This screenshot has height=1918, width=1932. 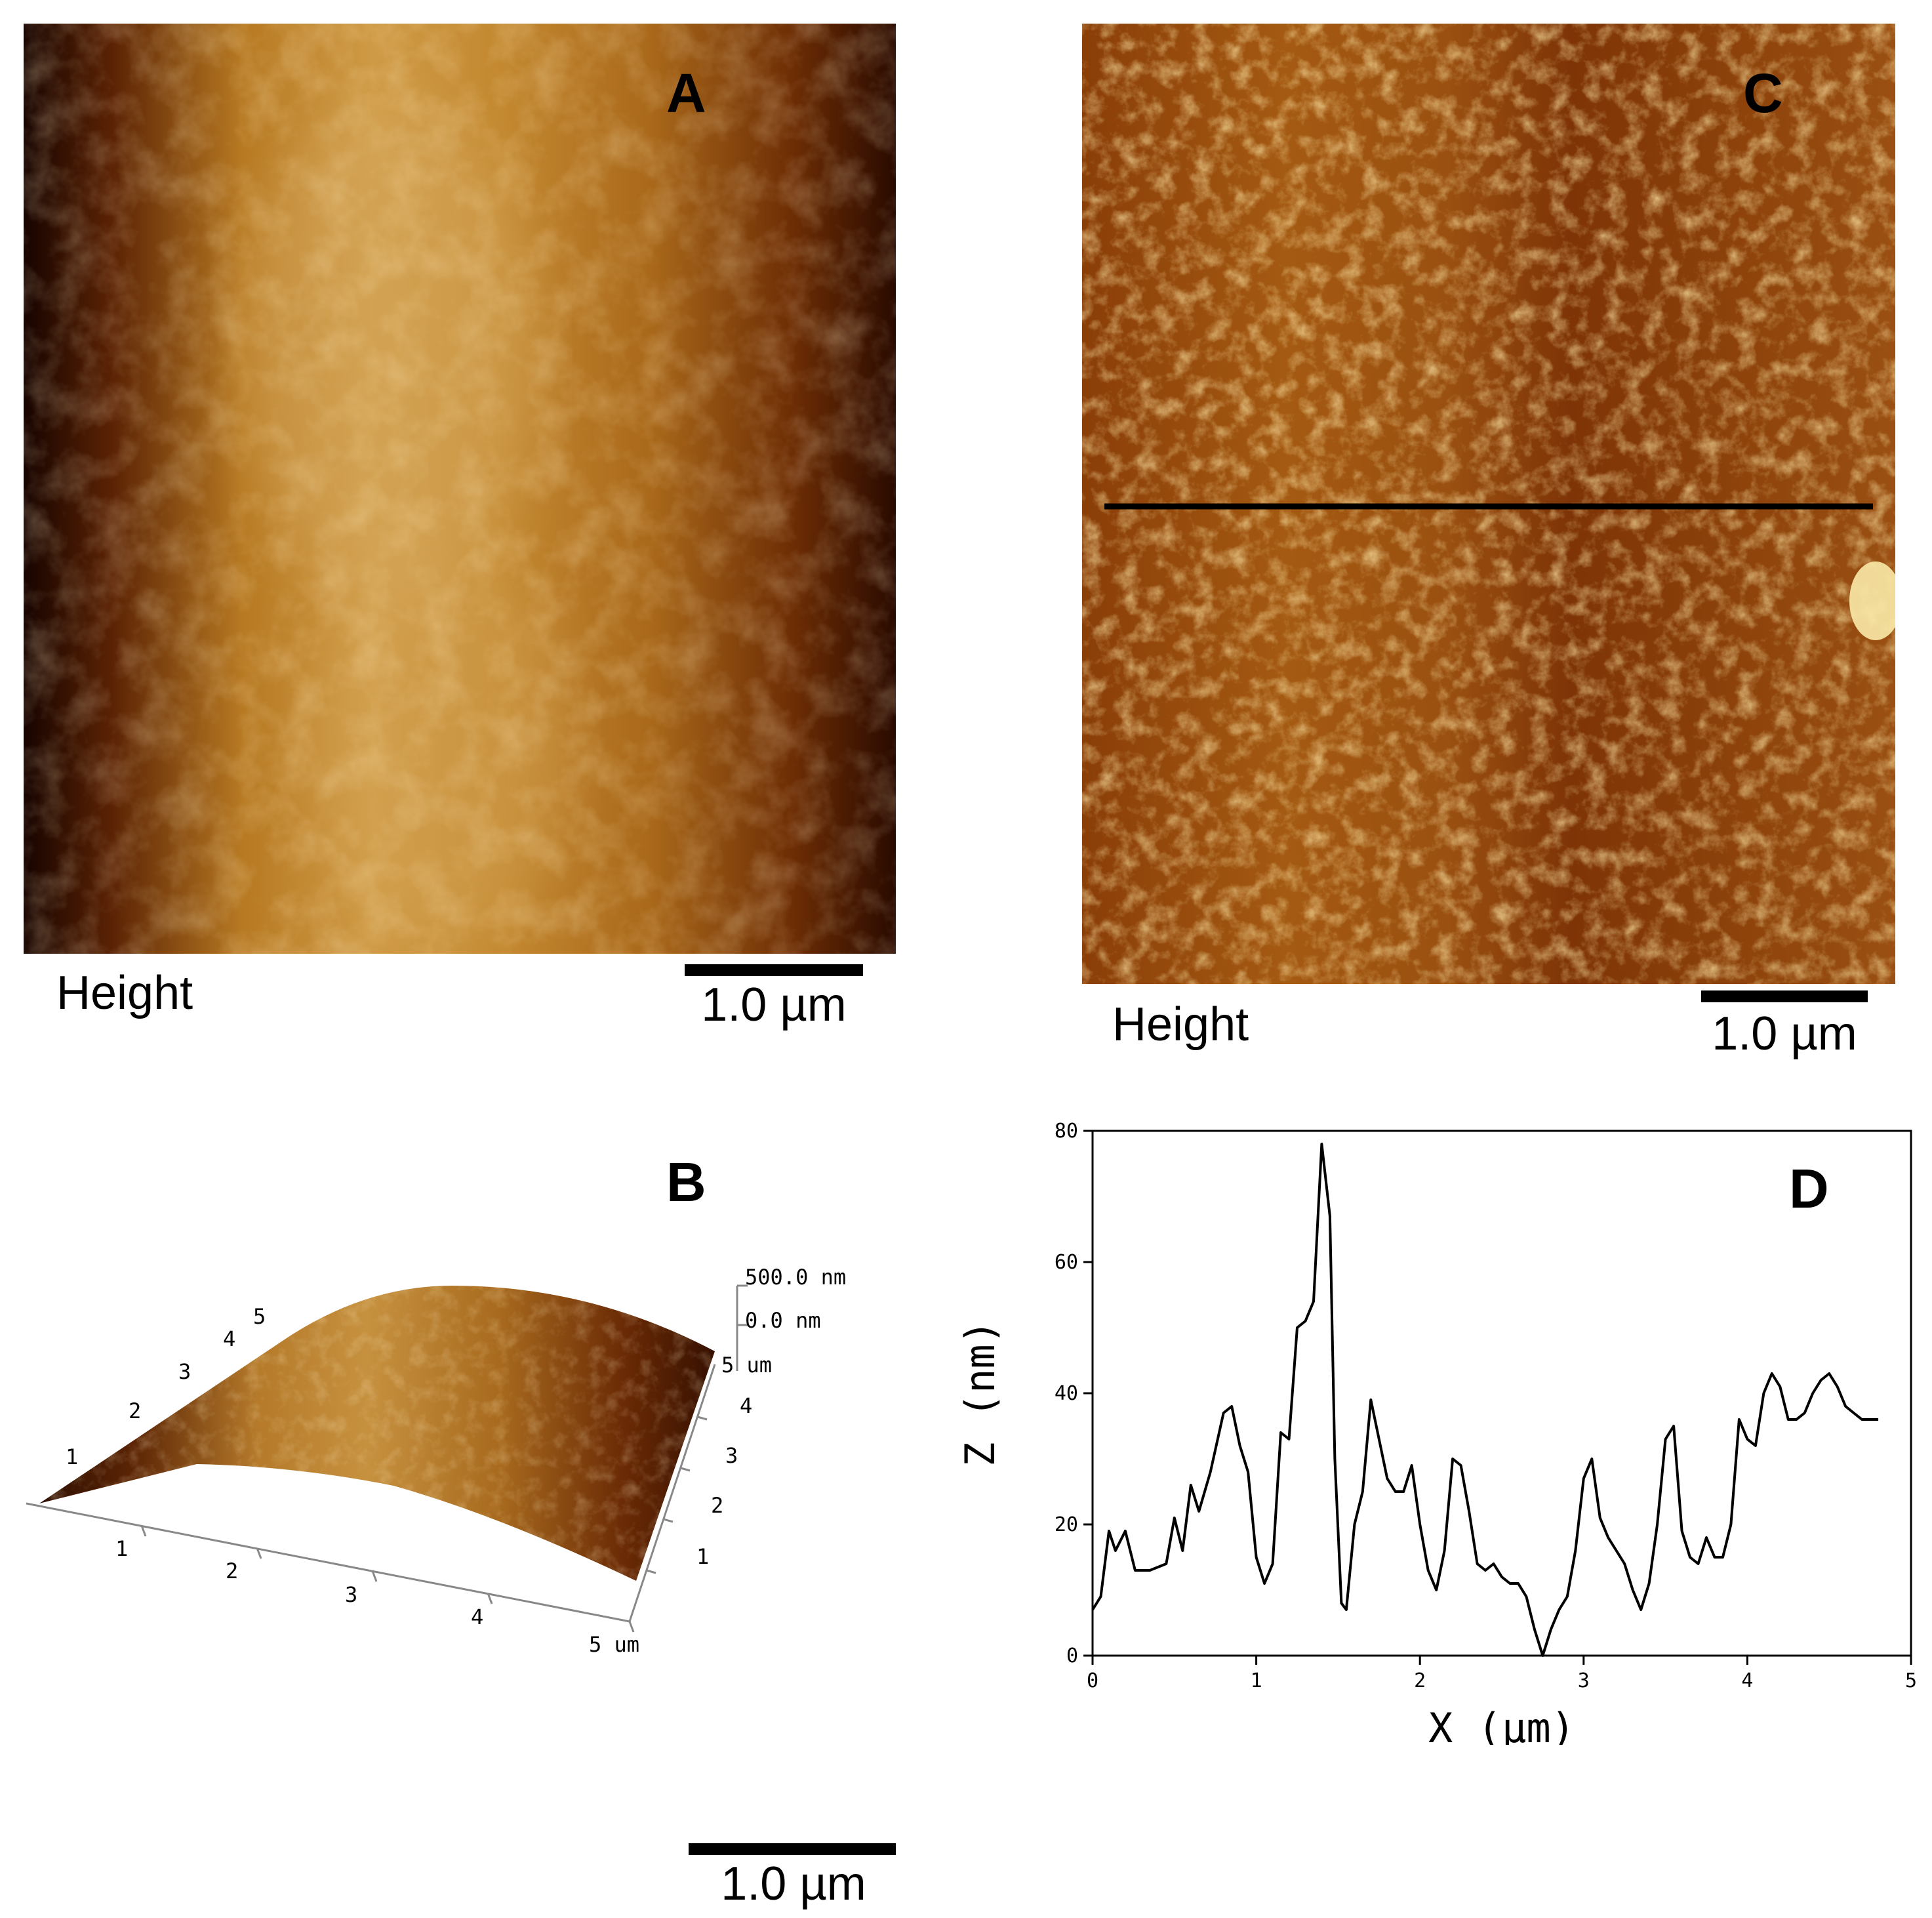 I want to click on y-tick-label: 2, so click(x=717, y=1505).